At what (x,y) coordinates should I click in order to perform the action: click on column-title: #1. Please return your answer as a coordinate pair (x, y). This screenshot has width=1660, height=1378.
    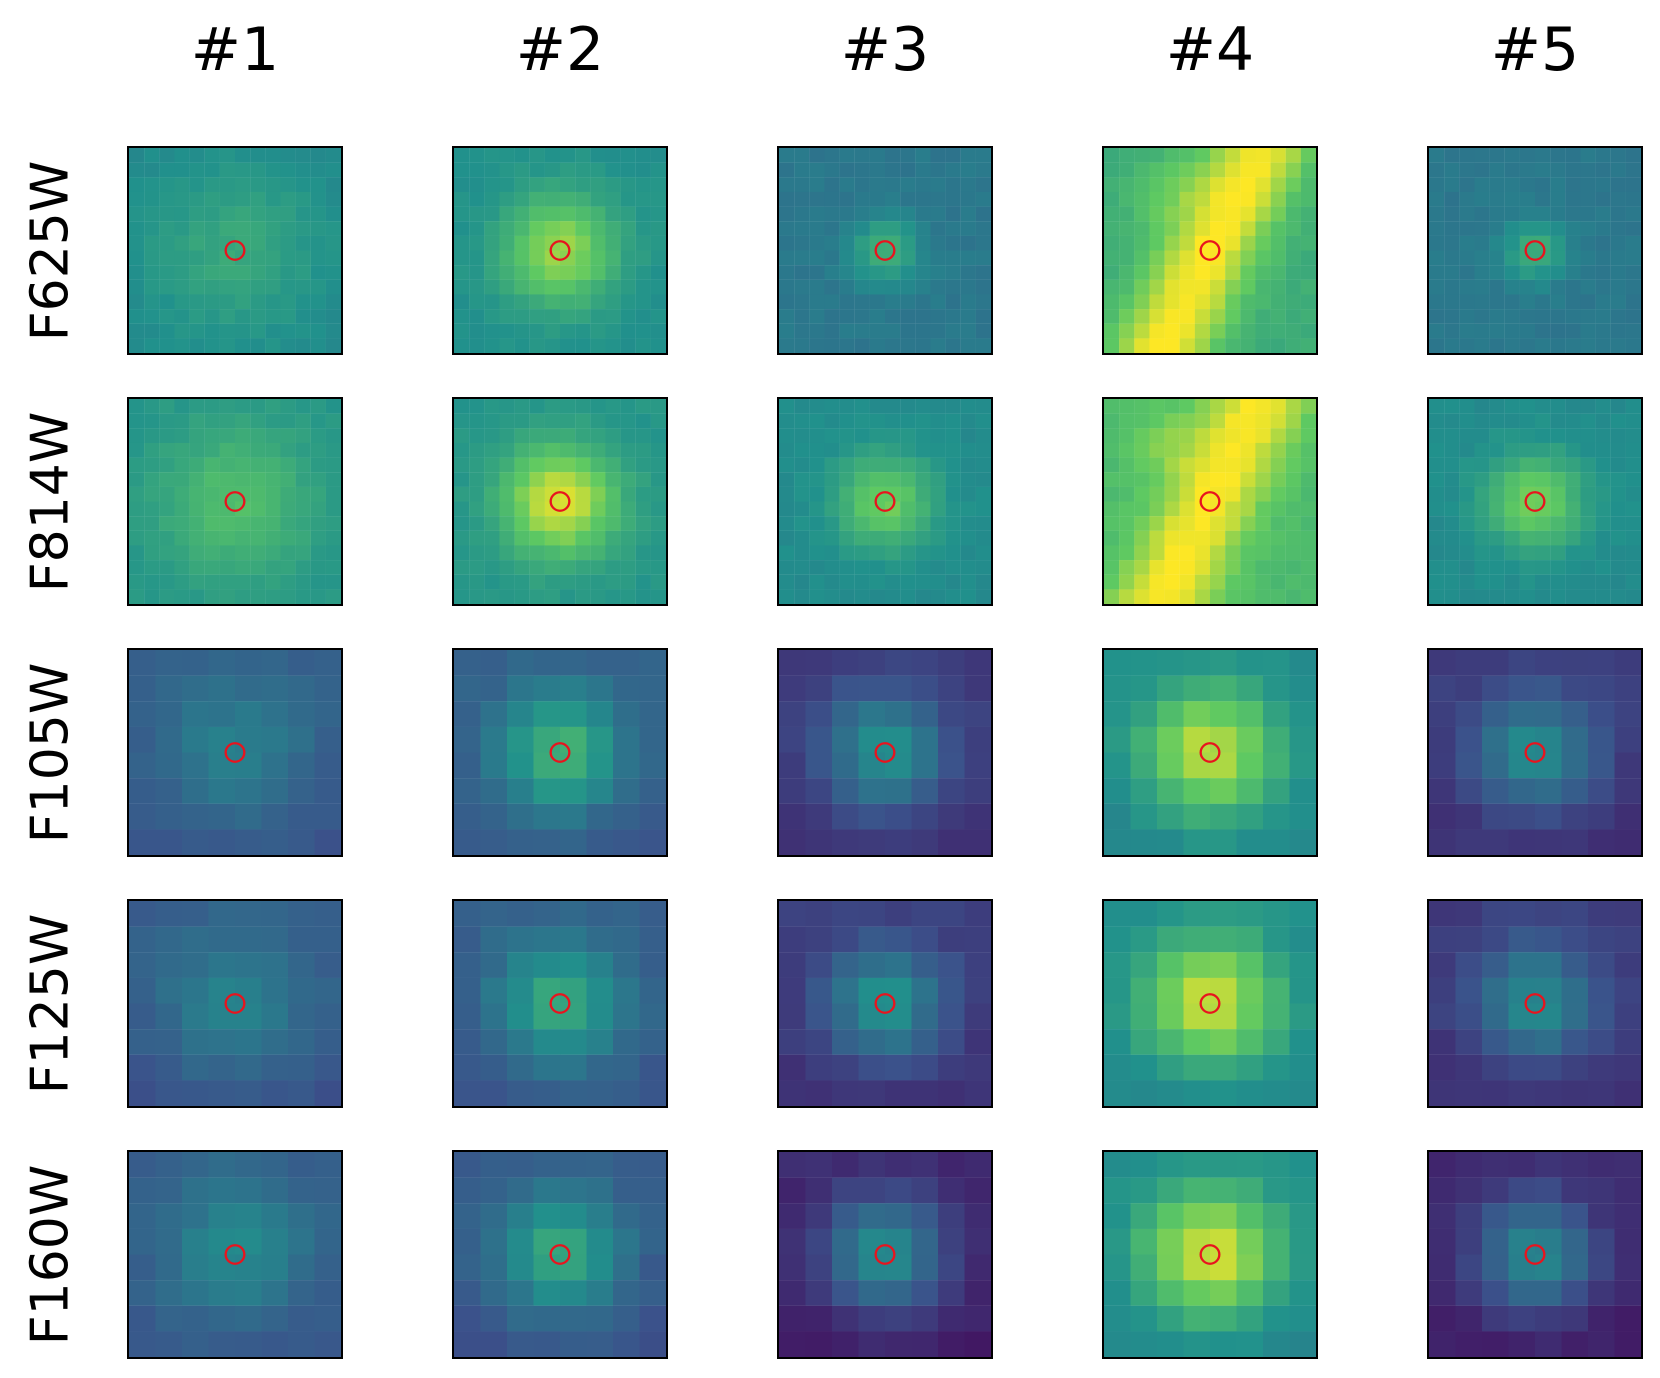
    Looking at the image, I should click on (235, 50).